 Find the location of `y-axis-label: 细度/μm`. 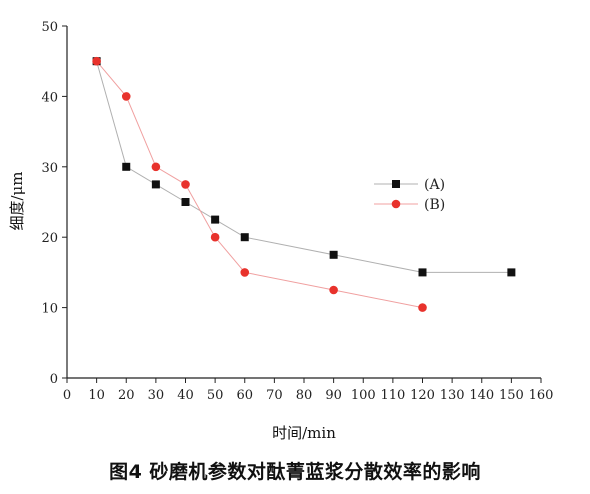

y-axis-label: 细度/μm is located at coordinates (17, 200).